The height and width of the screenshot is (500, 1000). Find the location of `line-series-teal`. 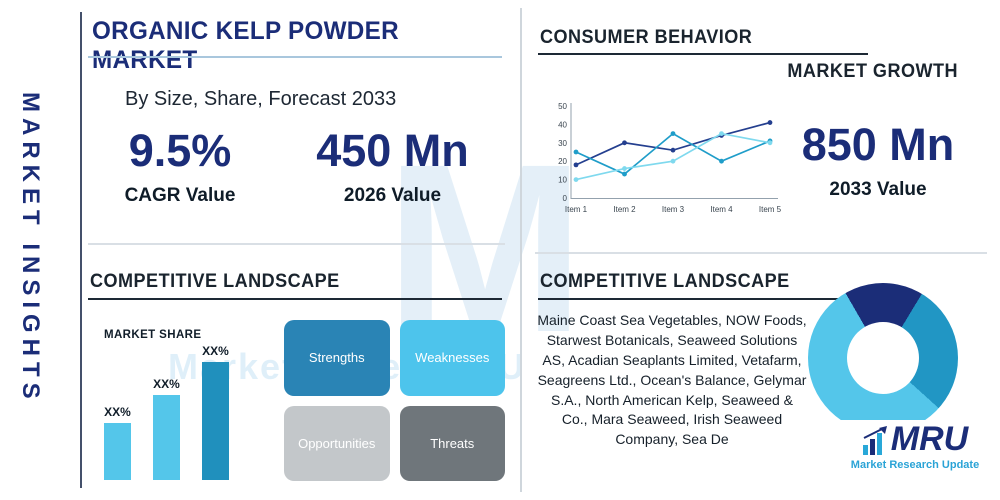

line-series-teal is located at coordinates (673, 154).